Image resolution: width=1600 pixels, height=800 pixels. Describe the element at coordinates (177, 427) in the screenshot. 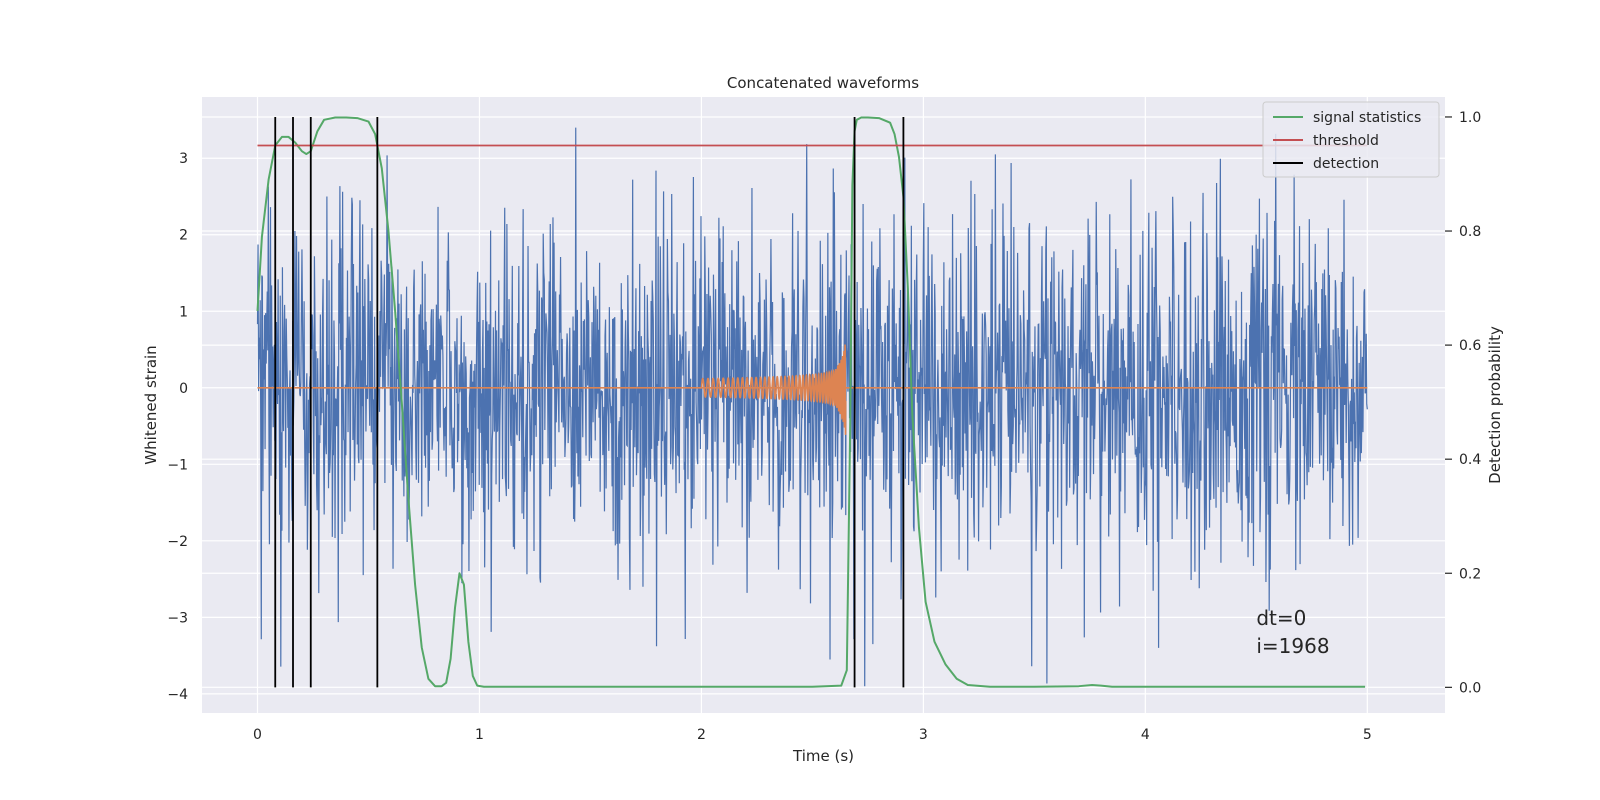

I see `y-axis-ticks: −4 −3 −2 −1 0 1 2 3` at that location.